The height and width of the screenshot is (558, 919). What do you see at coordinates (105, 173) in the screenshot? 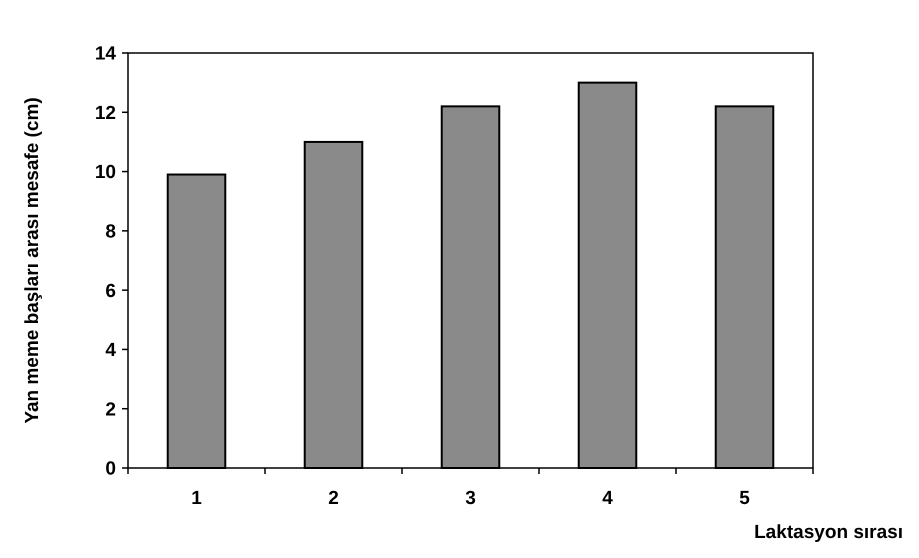
I see `y-tick-label: 10` at bounding box center [105, 173].